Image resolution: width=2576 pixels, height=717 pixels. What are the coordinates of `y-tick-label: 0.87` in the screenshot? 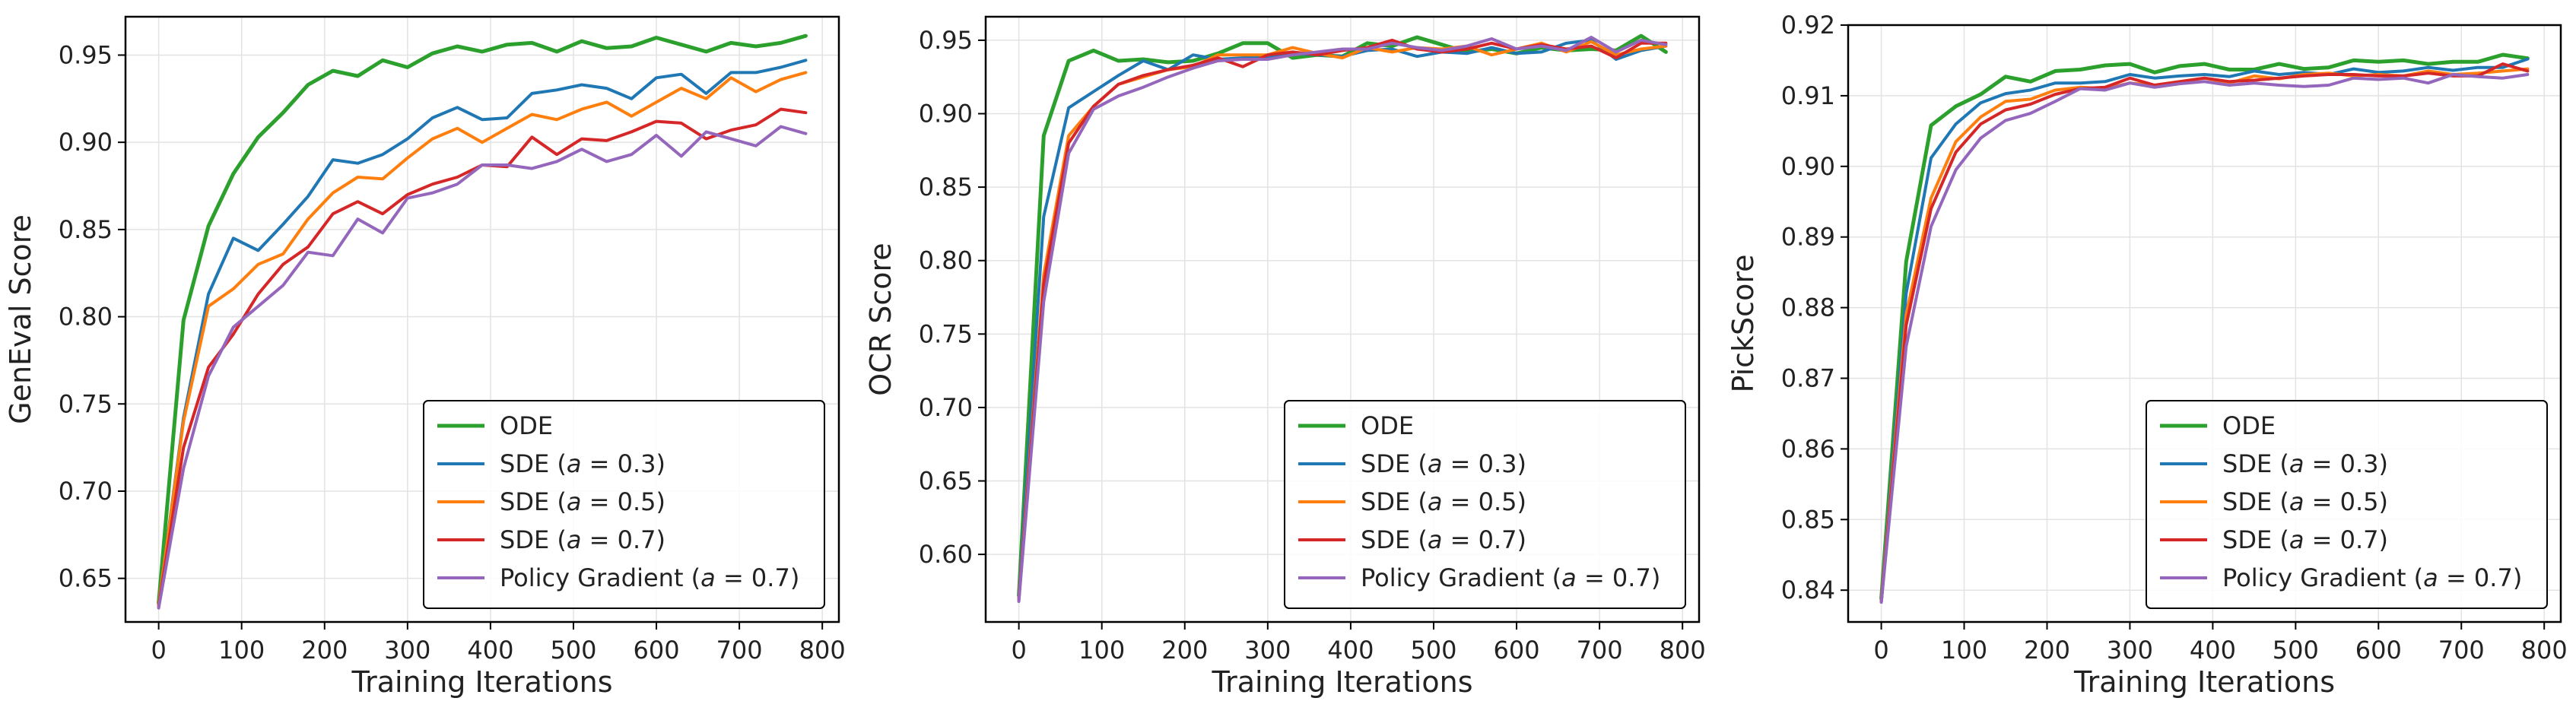 It's located at (1808, 377).